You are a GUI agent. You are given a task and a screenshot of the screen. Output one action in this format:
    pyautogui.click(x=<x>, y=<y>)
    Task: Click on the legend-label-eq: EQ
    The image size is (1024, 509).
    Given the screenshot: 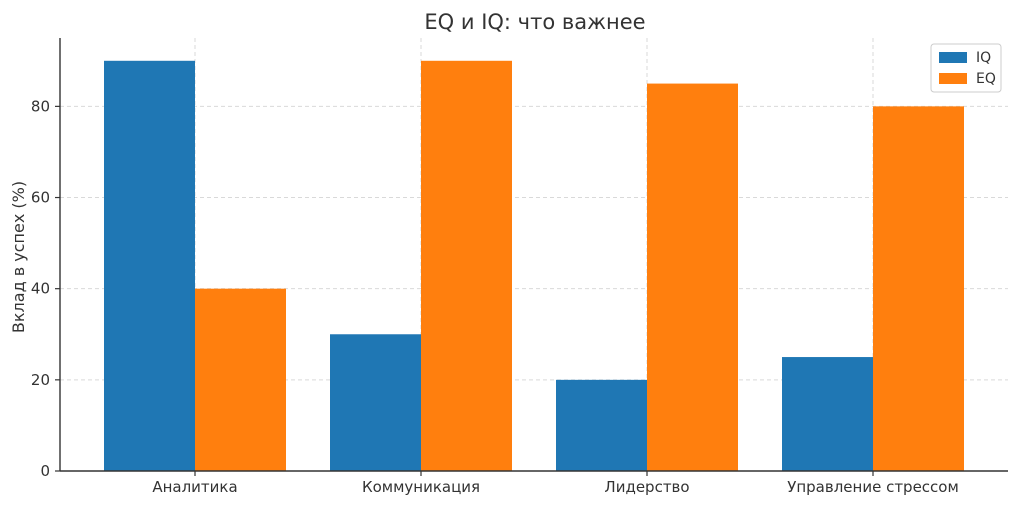 What is the action you would take?
    pyautogui.click(x=986, y=79)
    